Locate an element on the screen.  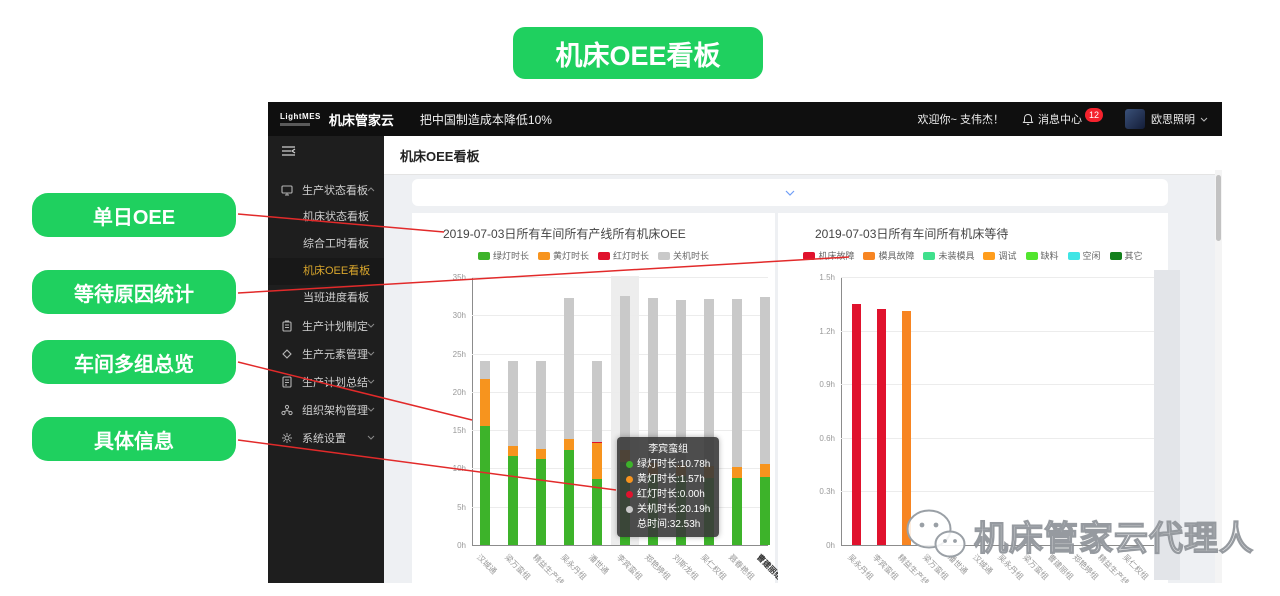
sidebar-item-5: 组织架构管理 is located at coordinates (326, 410).